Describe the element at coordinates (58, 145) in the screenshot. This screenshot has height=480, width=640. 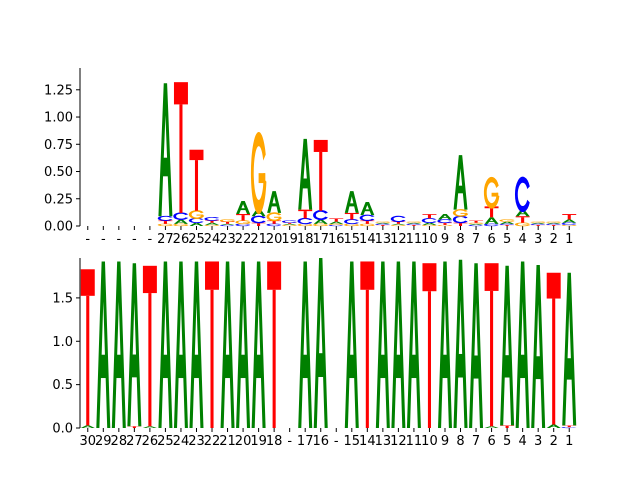
I see `y-tick-label: 0.75` at that location.